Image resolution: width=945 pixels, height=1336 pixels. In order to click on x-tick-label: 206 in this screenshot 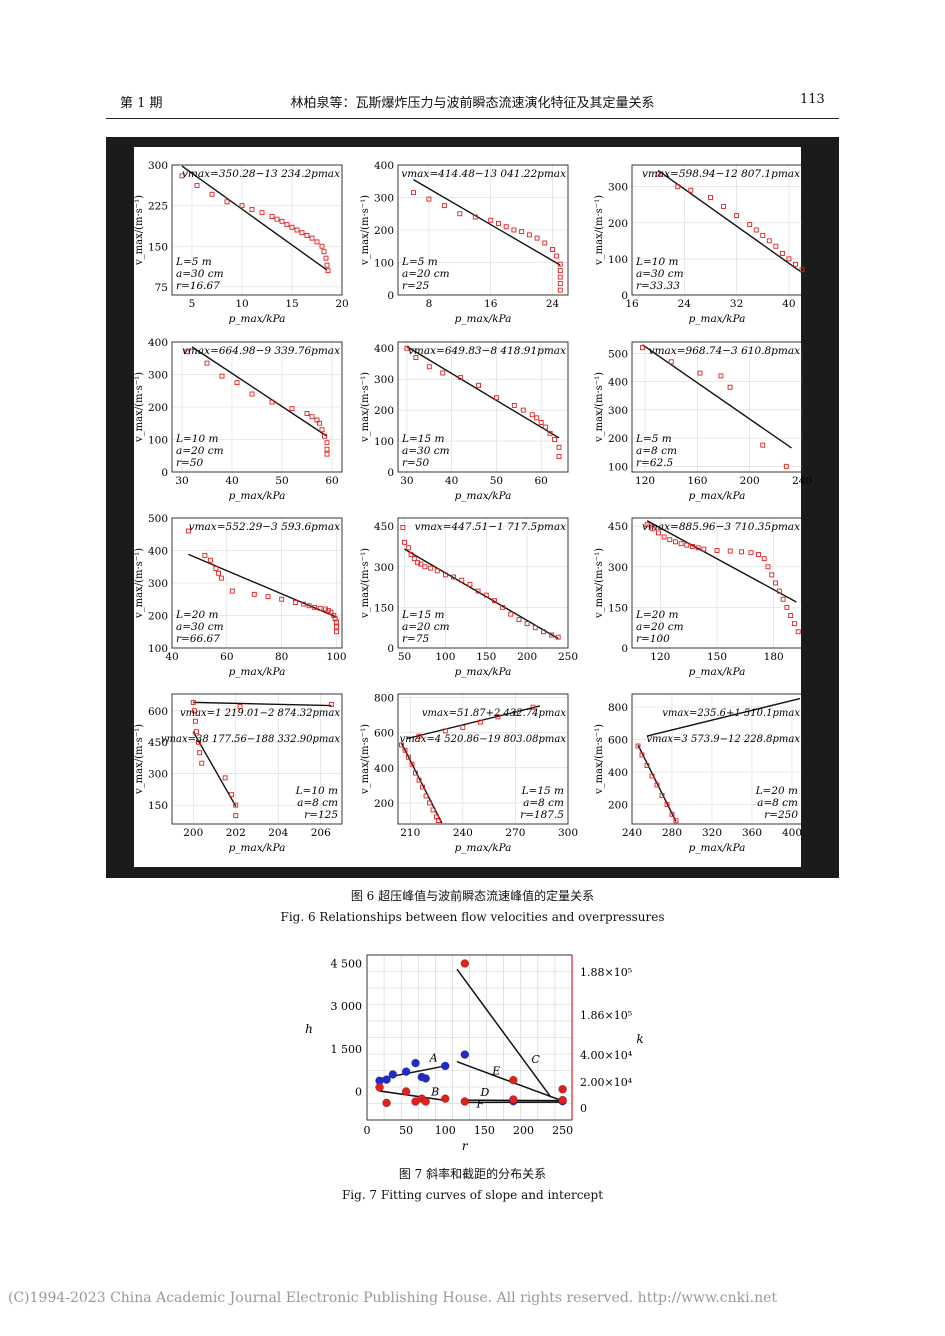, I will do `click(321, 833)`.